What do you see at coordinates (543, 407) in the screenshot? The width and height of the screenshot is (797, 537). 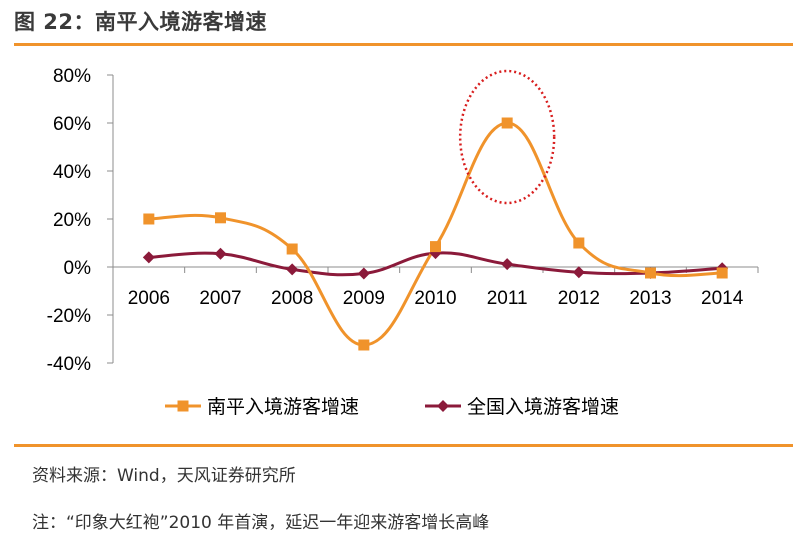 I see `legend-label: 全国入境游客增速` at bounding box center [543, 407].